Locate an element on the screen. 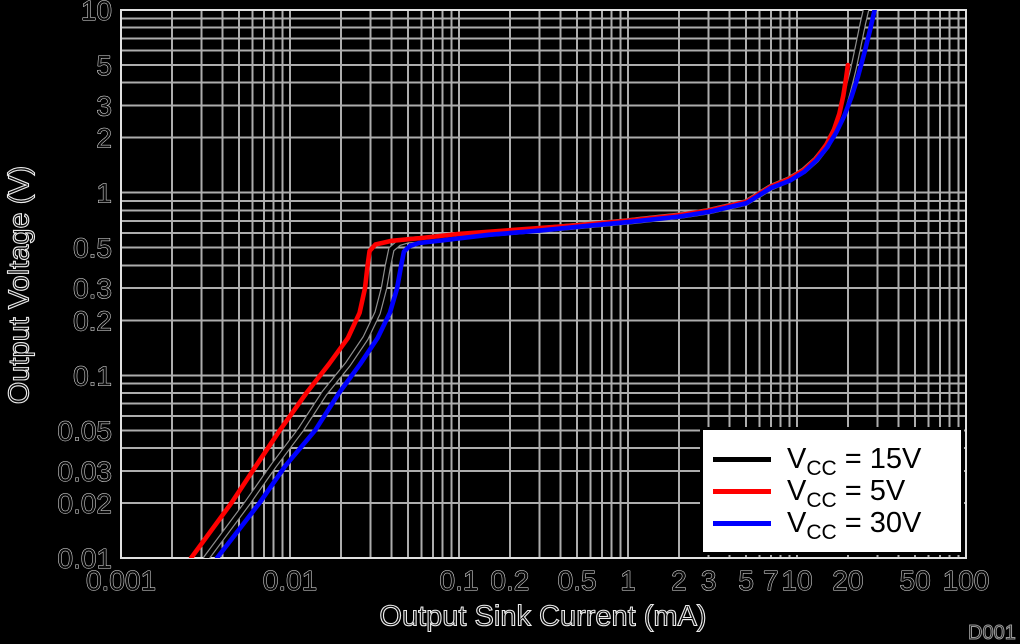  x-tick-label: 5 is located at coordinates (746, 580).